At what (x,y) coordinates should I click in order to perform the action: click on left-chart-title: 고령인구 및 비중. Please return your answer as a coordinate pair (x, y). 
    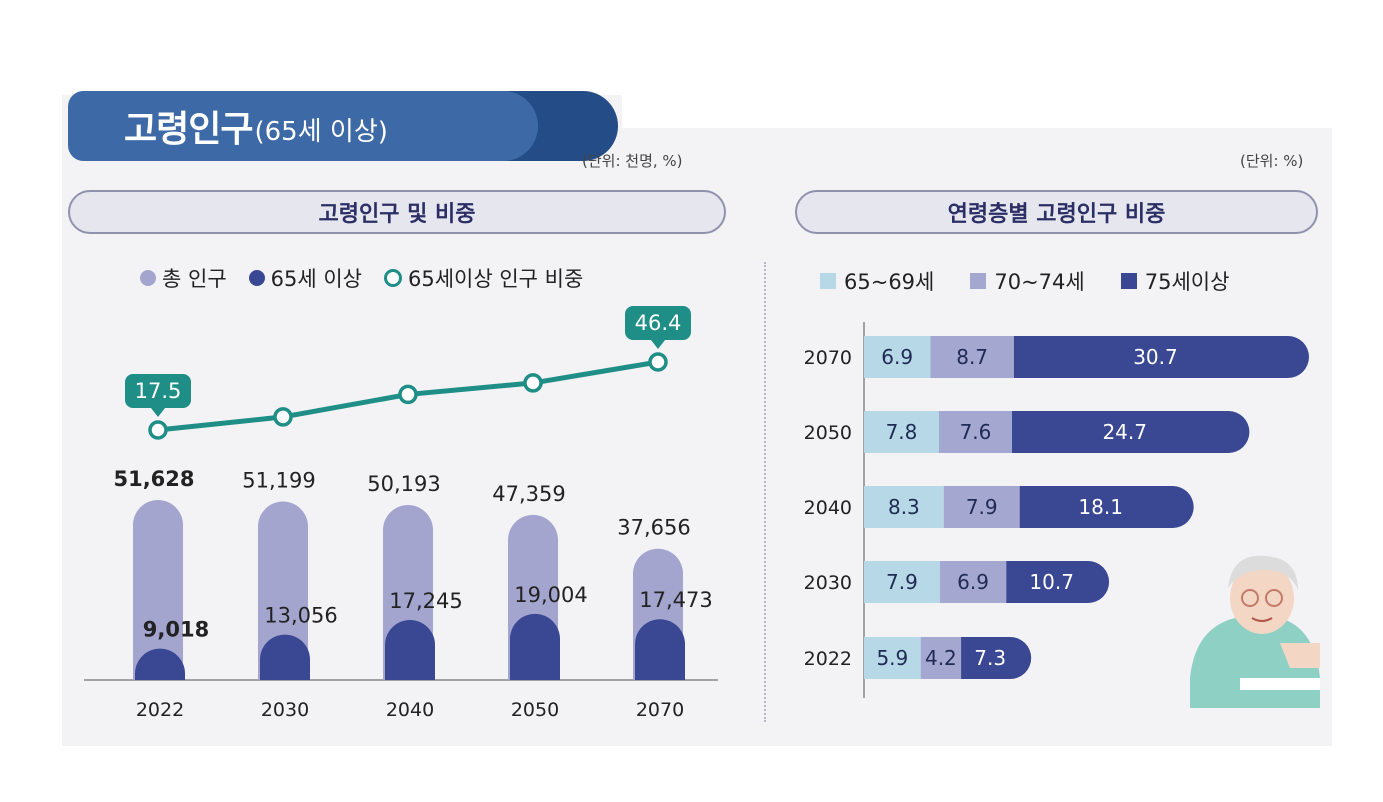
    Looking at the image, I should click on (397, 212).